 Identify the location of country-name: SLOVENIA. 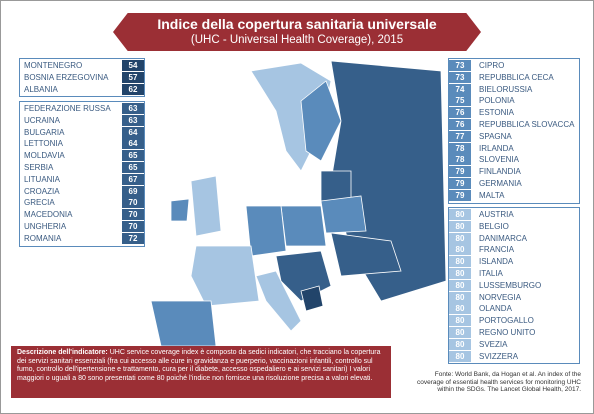
(499, 160).